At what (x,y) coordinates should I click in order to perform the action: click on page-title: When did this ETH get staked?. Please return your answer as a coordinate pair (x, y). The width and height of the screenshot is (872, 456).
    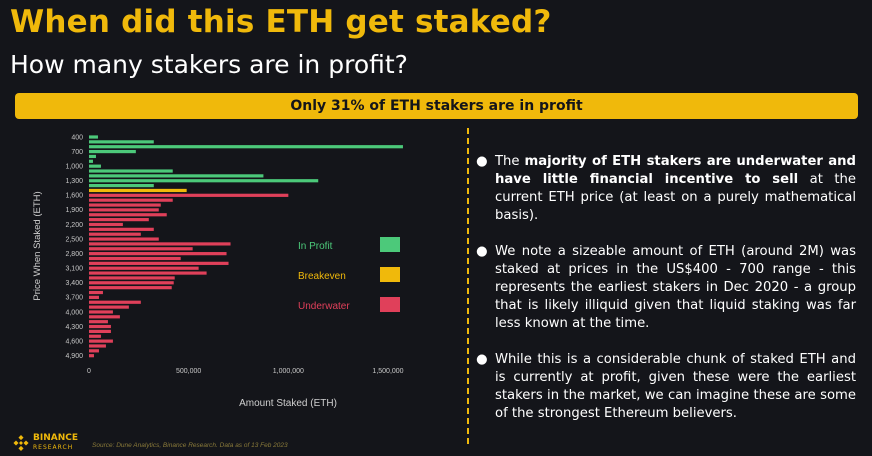
    Looking at the image, I should click on (281, 22).